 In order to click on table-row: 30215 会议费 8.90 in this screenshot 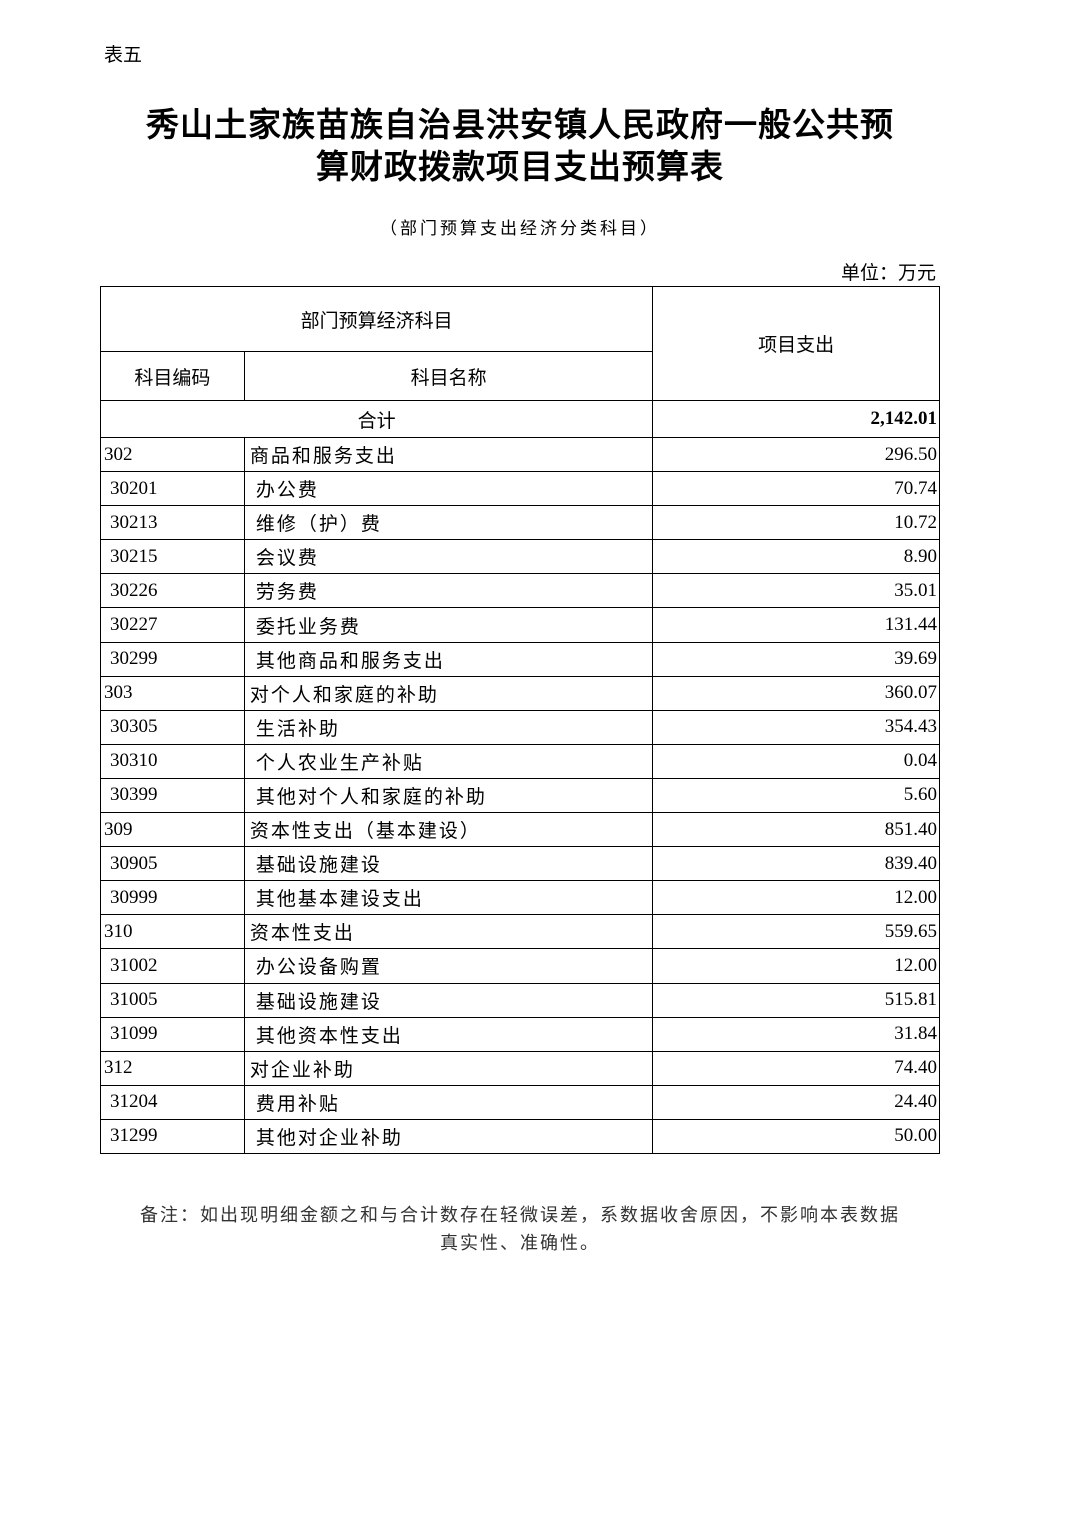, I will do `click(520, 557)`.